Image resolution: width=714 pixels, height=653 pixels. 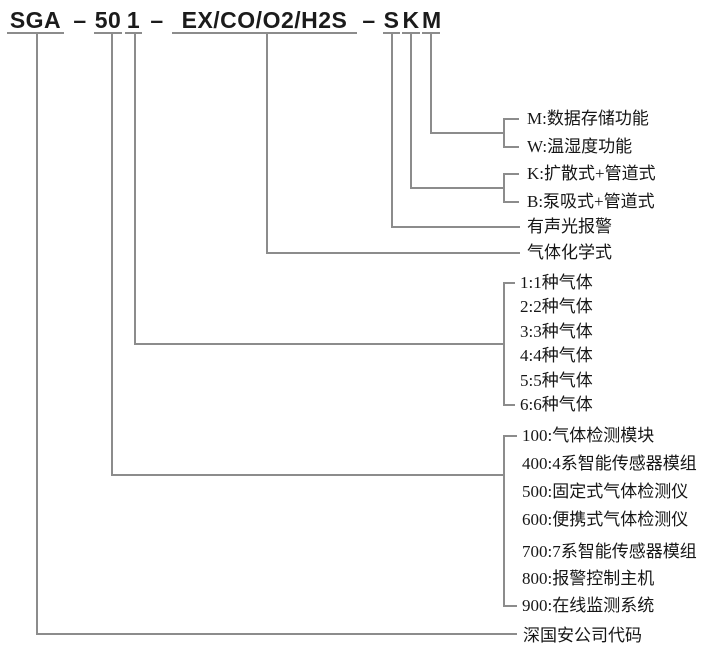 I want to click on run-series, so click(x=308, y=475).